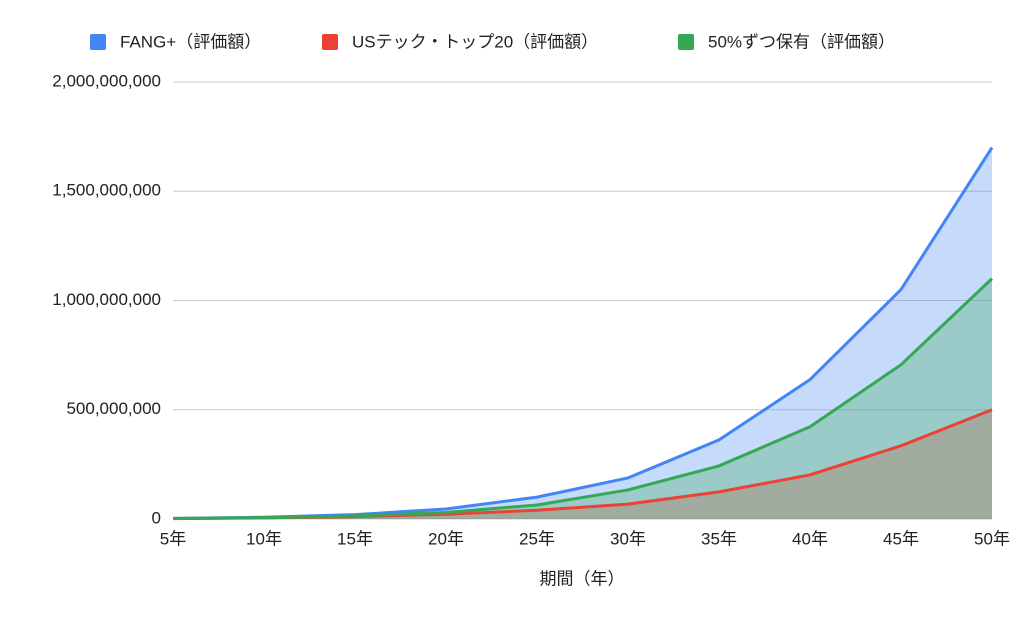  I want to click on x-tick-label: 45年, so click(901, 538).